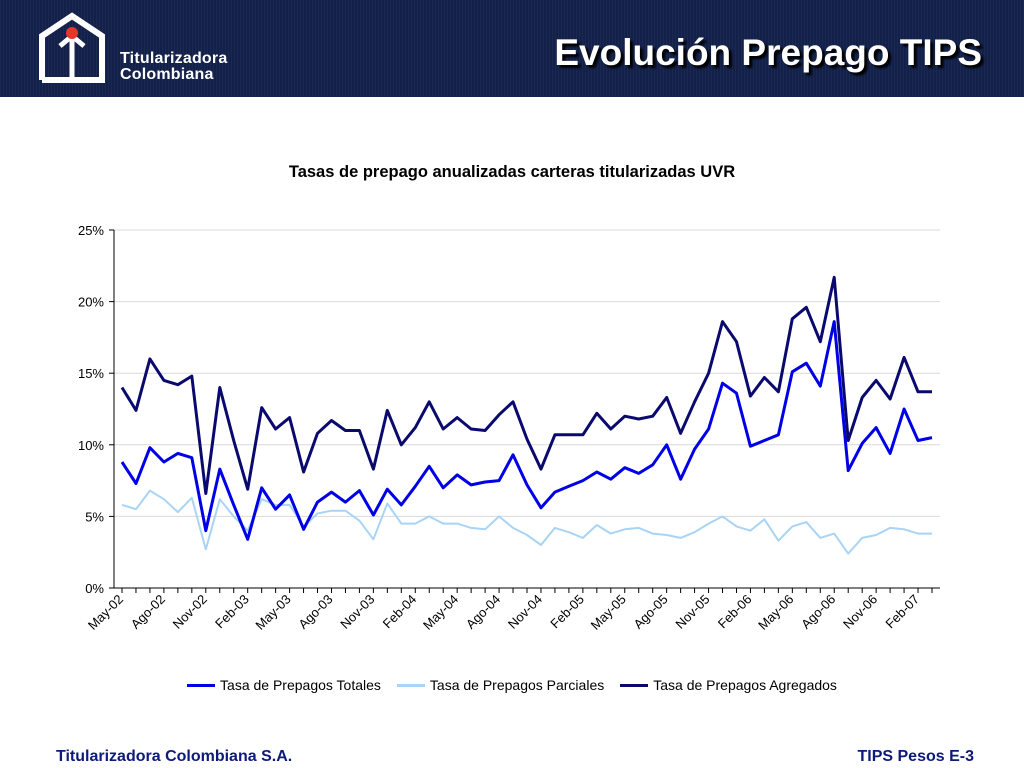 The height and width of the screenshot is (768, 1024). What do you see at coordinates (692, 612) in the screenshot?
I see `x-tick-label: Nov-05` at bounding box center [692, 612].